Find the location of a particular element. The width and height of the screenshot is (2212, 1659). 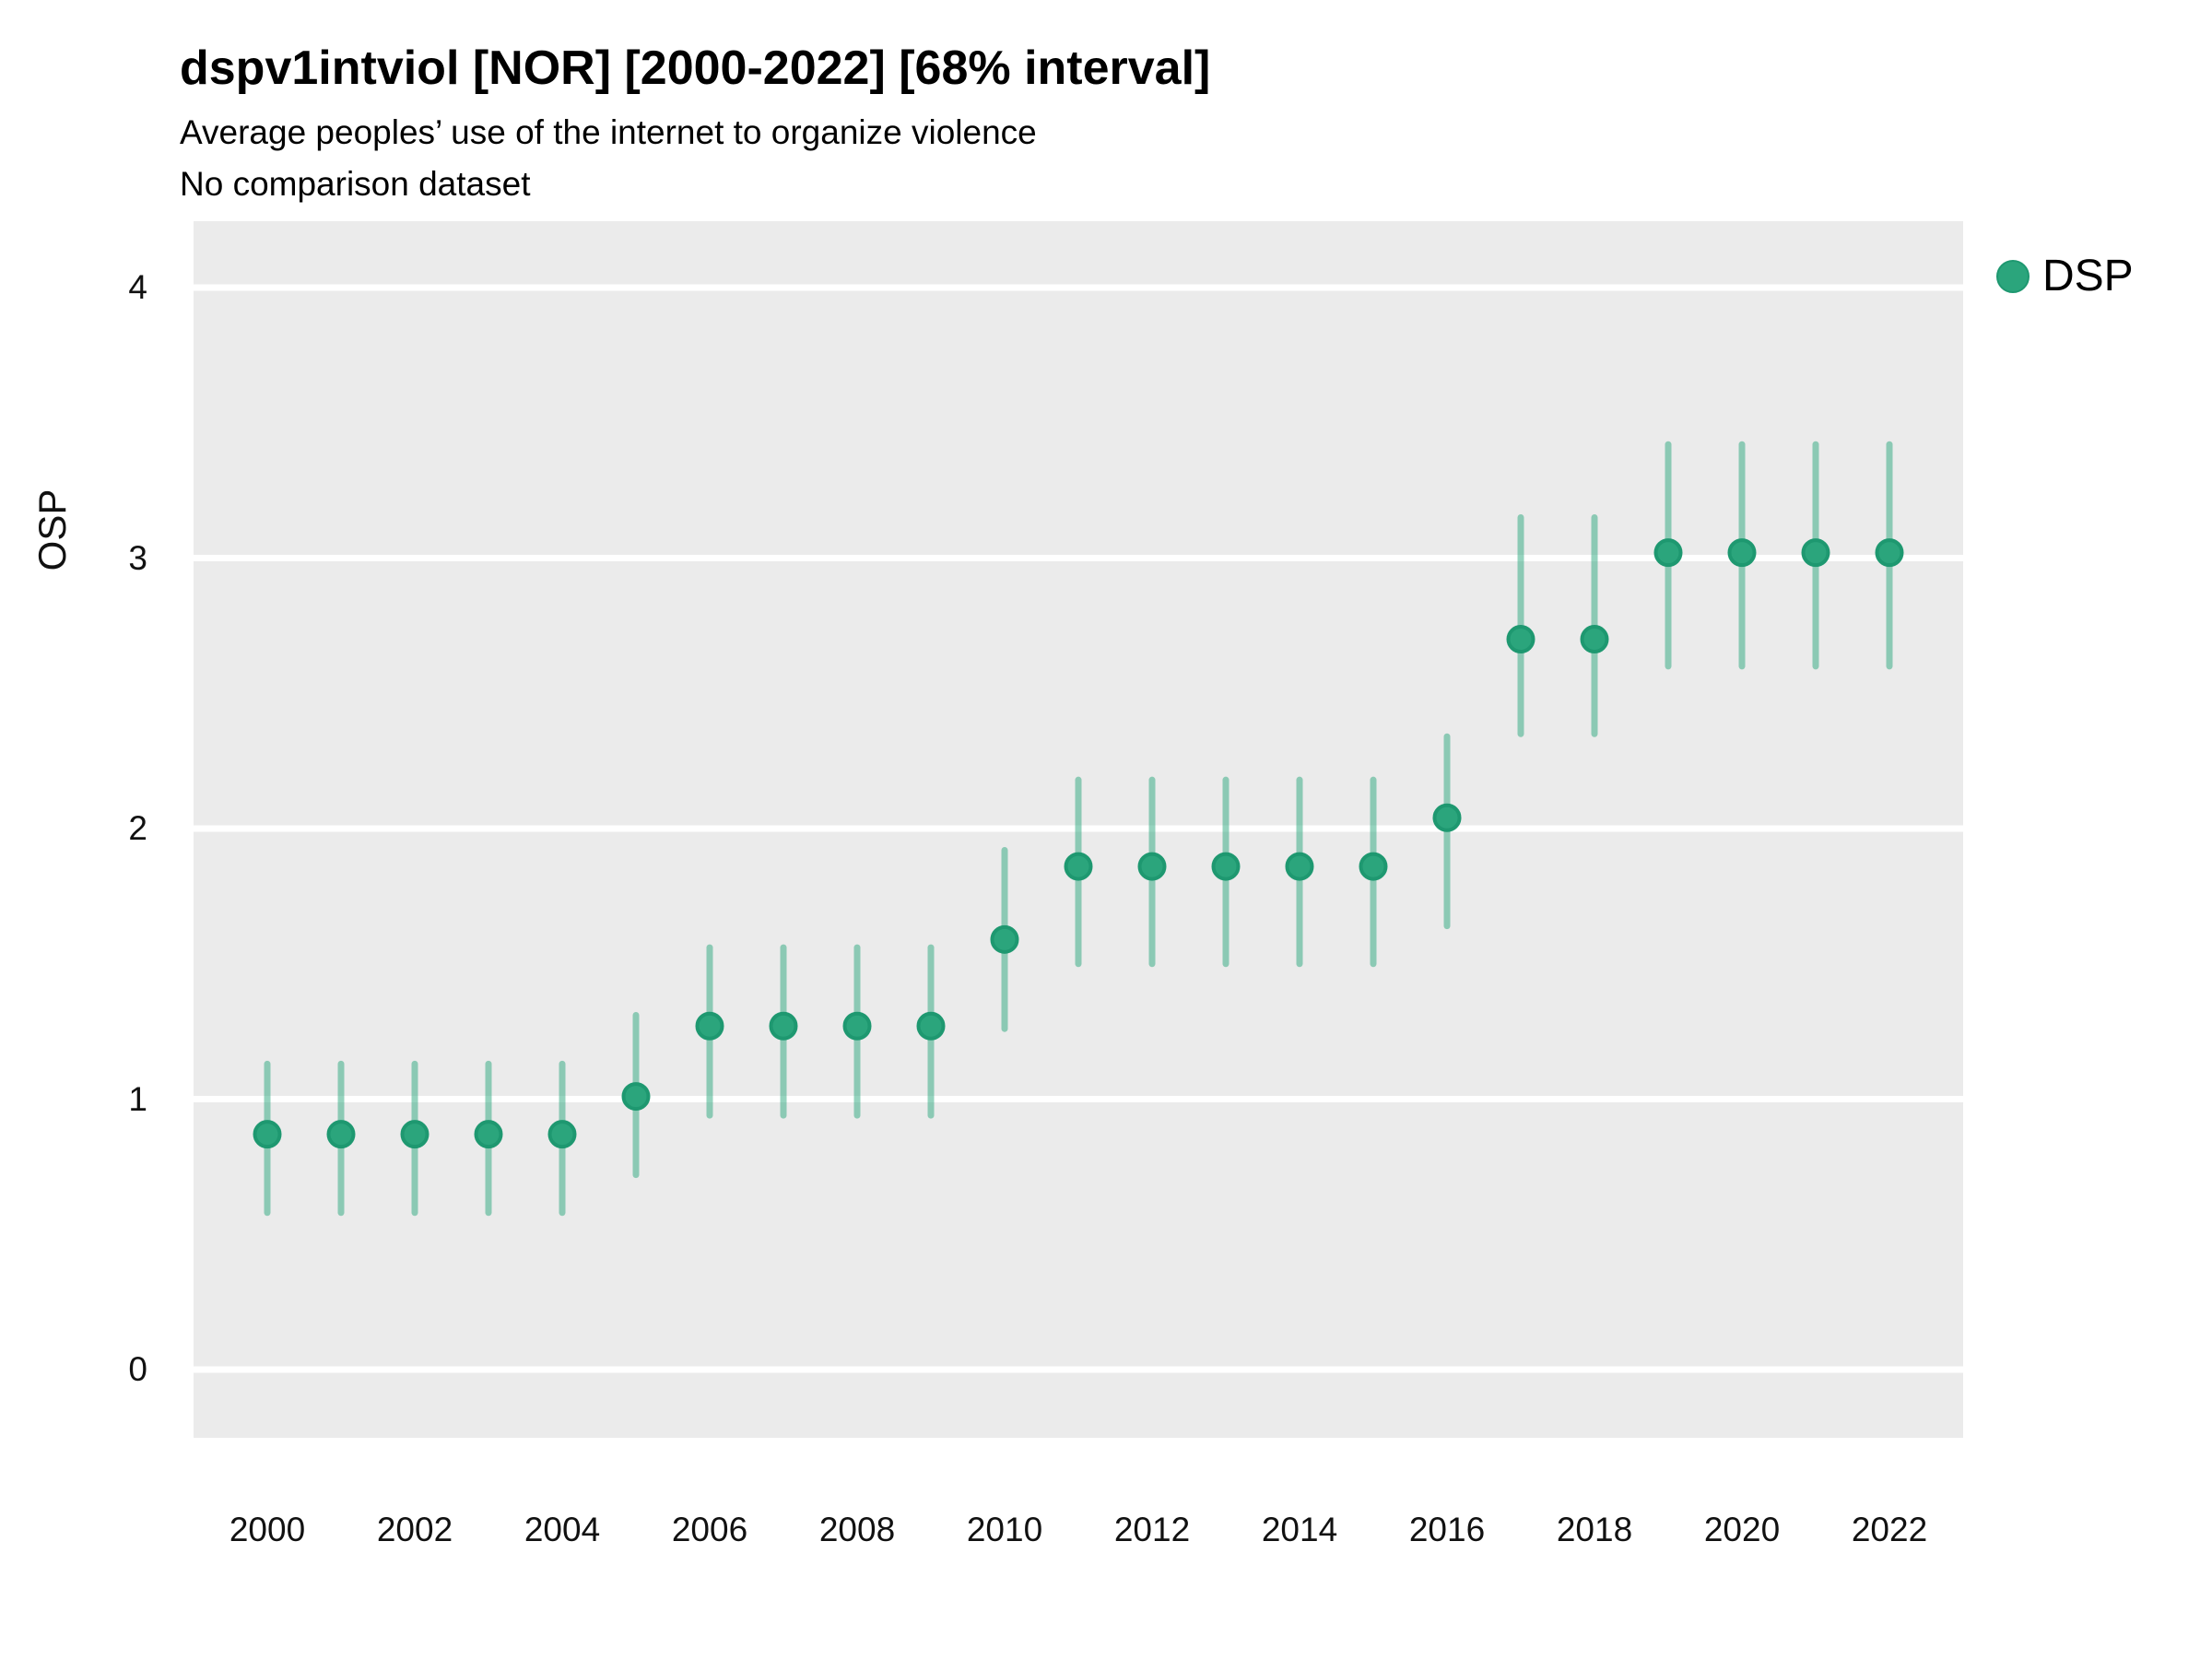

data-point-2000 is located at coordinates (267, 1134).